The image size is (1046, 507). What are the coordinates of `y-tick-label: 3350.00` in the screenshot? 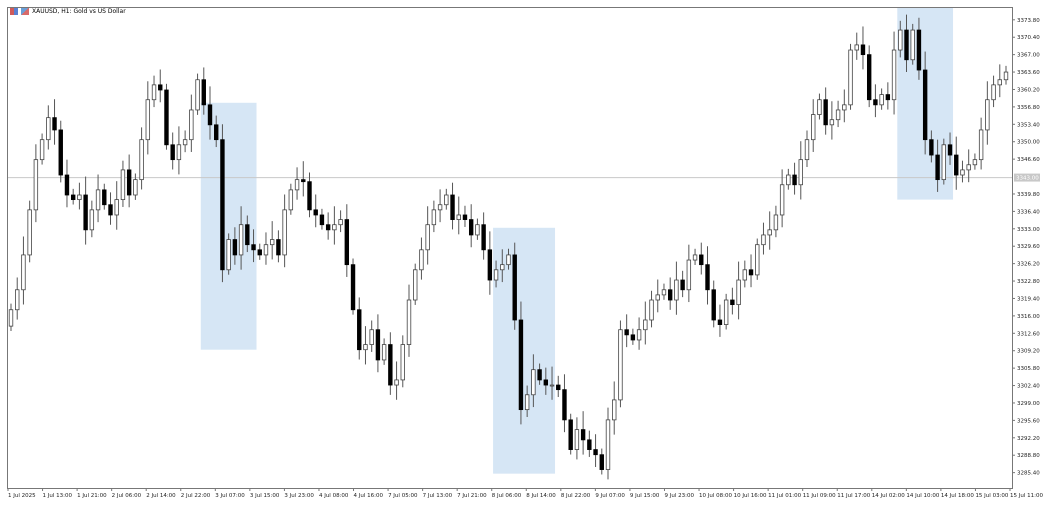 It's located at (1028, 143).